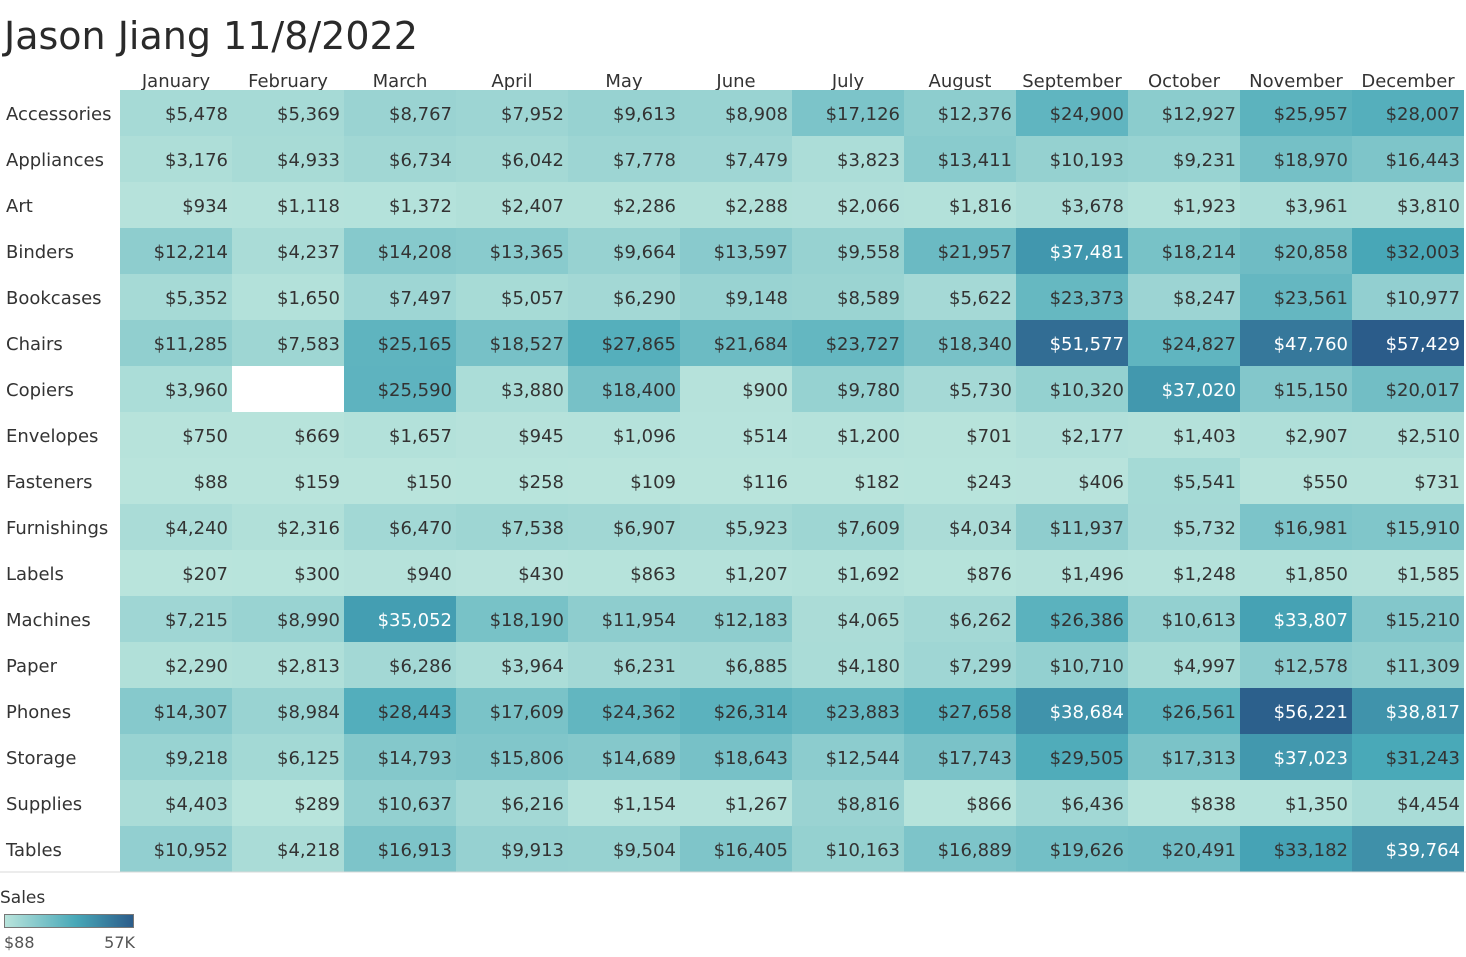 The image size is (1466, 957). Describe the element at coordinates (205, 206) in the screenshot. I see `cell-value-label: $934` at that location.